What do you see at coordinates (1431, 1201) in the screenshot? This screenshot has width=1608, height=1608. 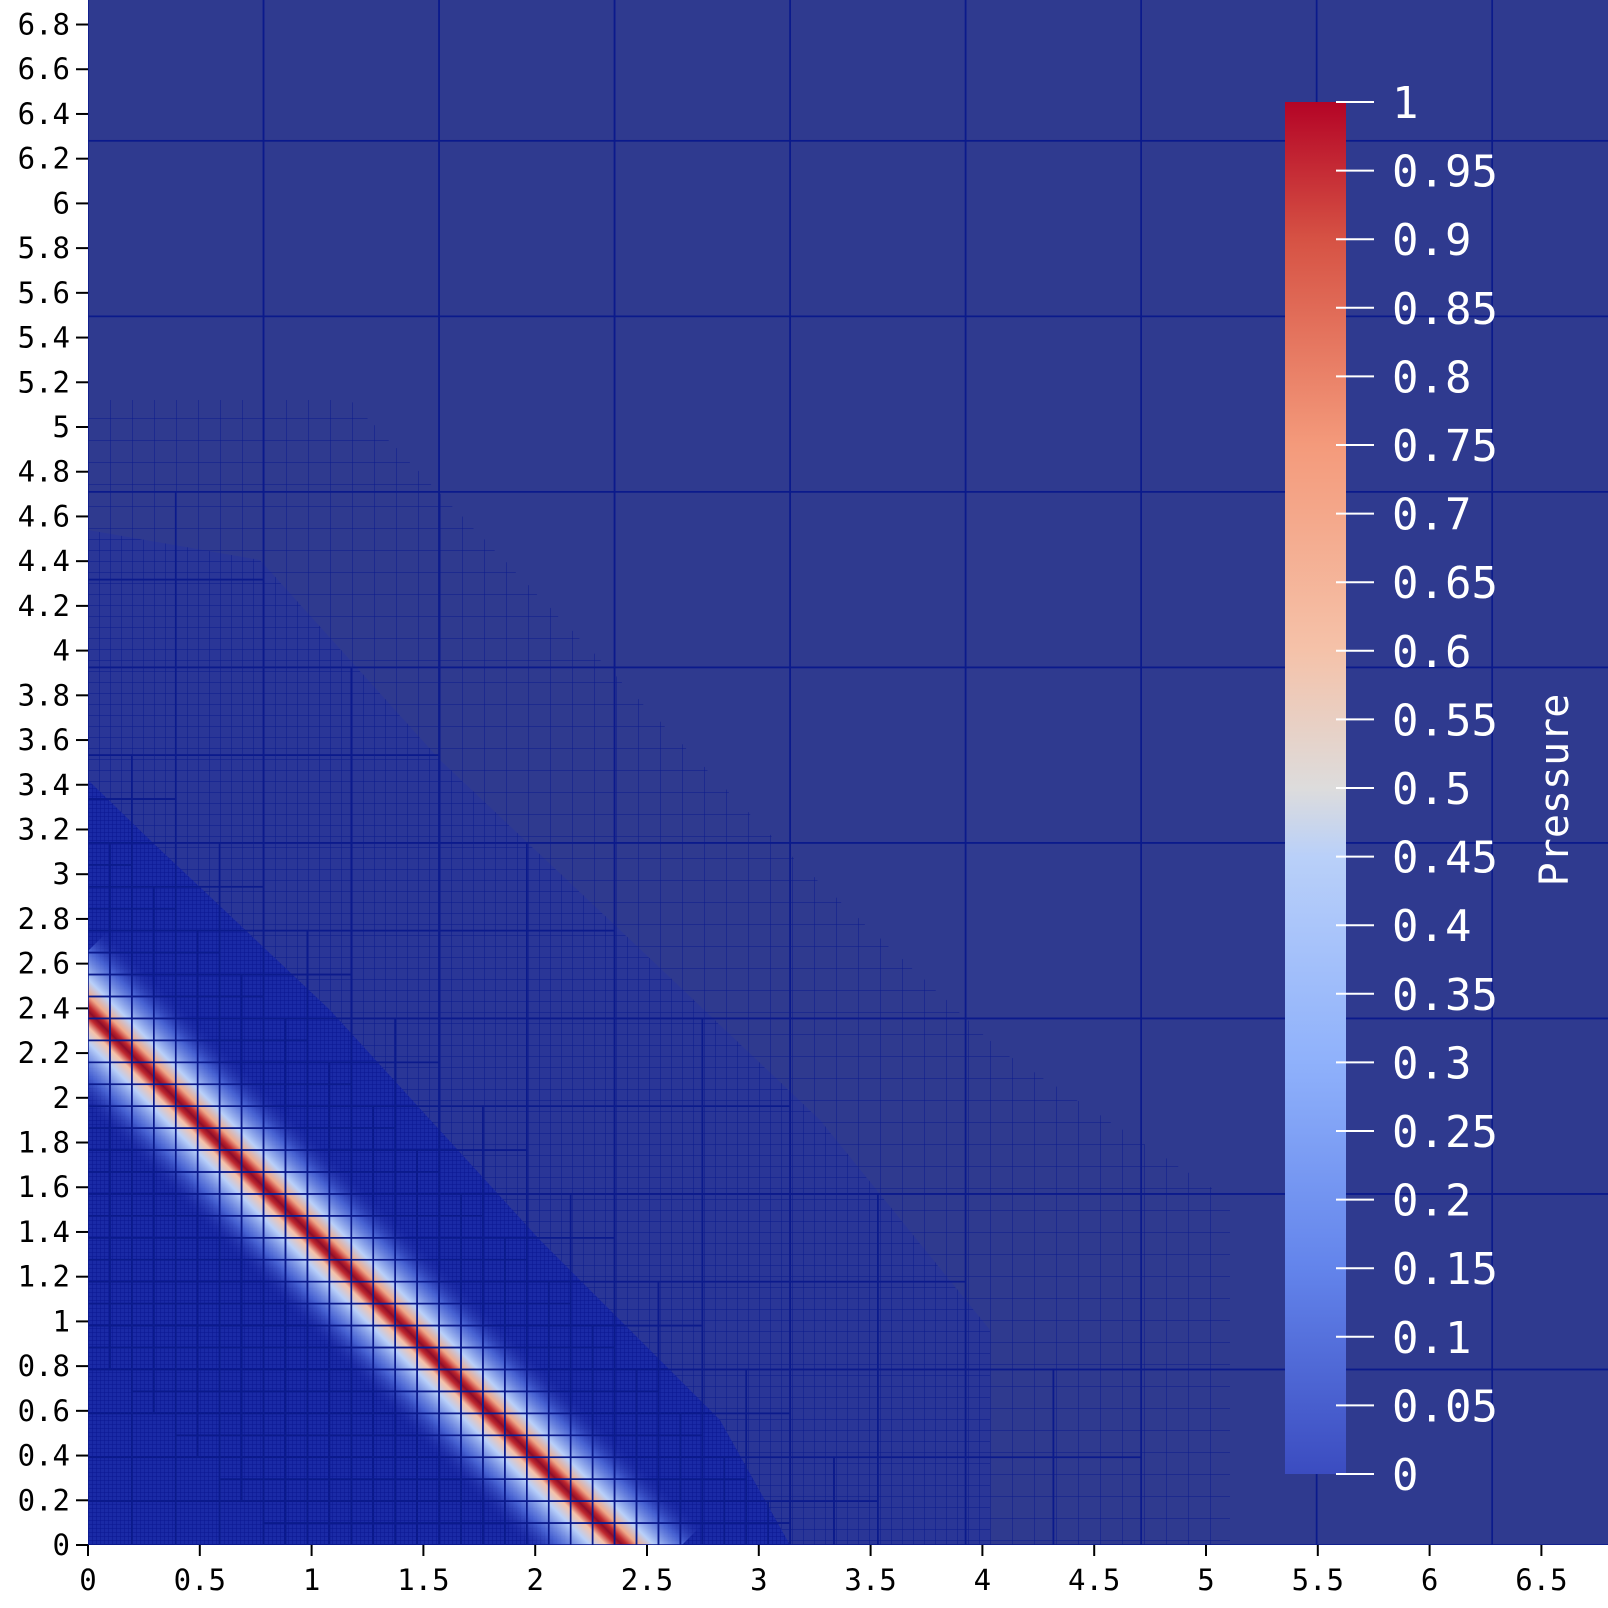 I see `colorbar-tick-label: 0.2` at bounding box center [1431, 1201].